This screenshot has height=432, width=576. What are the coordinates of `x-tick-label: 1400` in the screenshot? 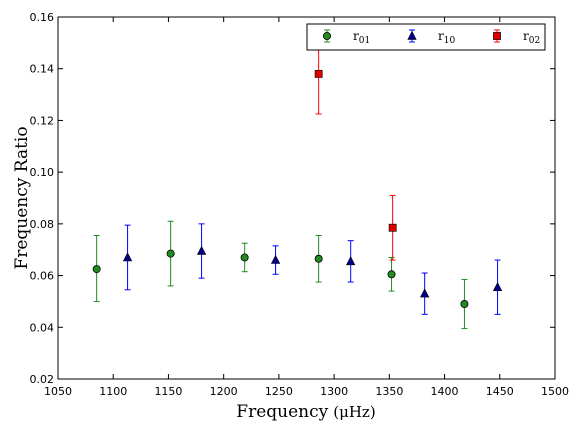 It's located at (445, 391).